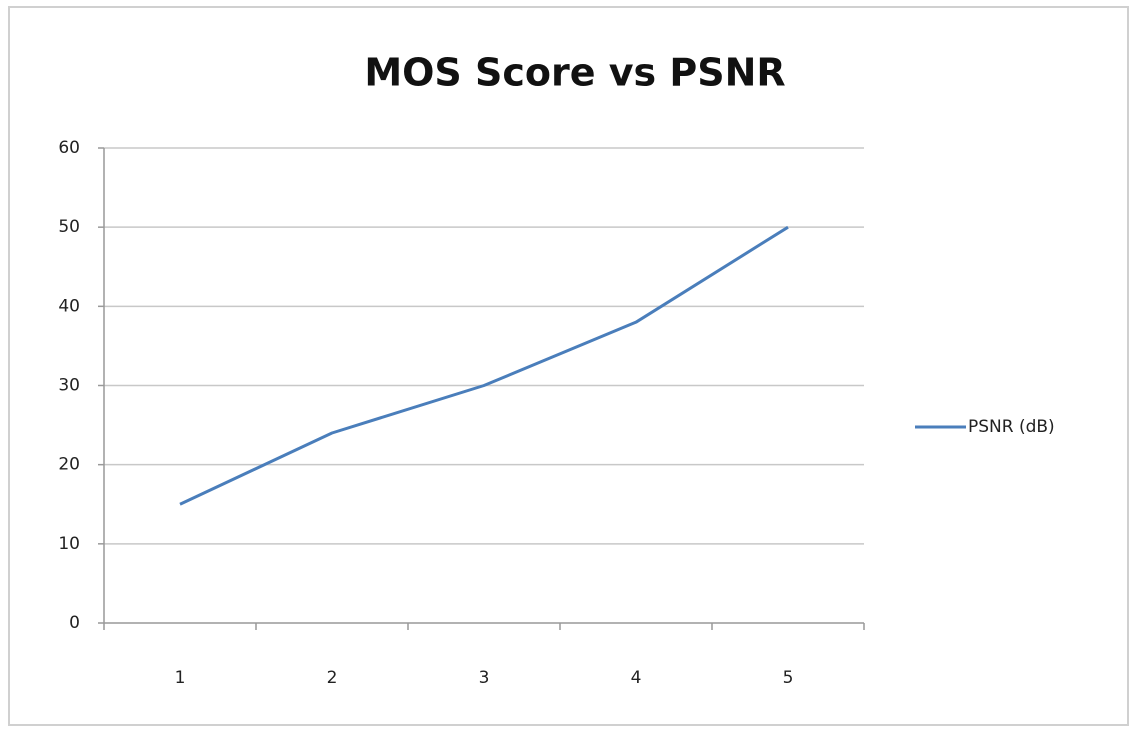  Describe the element at coordinates (69, 465) in the screenshot. I see `y-tick-label: 20` at that location.